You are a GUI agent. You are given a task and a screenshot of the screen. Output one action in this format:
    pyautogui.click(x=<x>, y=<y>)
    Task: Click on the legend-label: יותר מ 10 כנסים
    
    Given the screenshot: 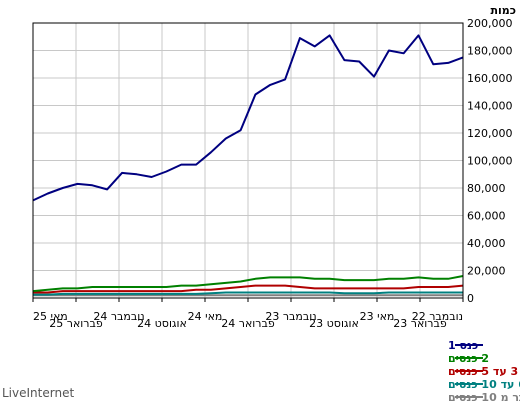 What is the action you would take?
    pyautogui.click(x=484, y=397)
    